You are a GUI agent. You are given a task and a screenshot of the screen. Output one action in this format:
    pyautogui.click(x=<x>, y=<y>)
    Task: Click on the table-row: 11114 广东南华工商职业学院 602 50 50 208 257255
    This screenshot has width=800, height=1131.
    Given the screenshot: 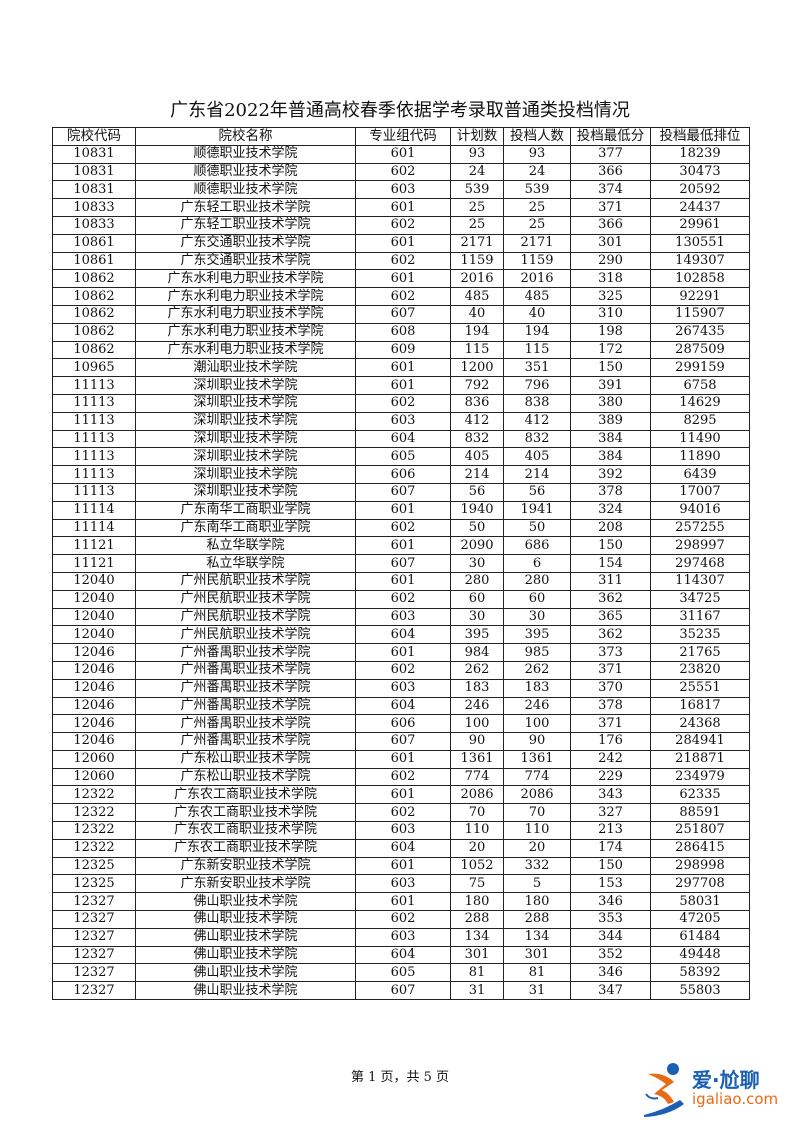 What is the action you would take?
    pyautogui.click(x=401, y=528)
    